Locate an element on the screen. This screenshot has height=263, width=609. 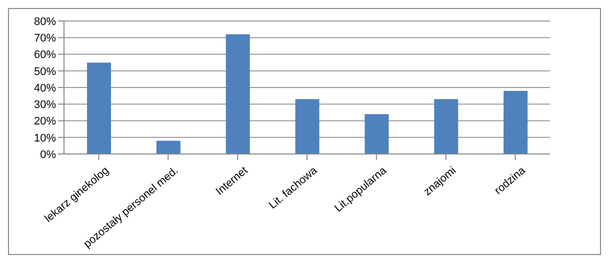
y-tick-label: 70% is located at coordinates (45, 38).